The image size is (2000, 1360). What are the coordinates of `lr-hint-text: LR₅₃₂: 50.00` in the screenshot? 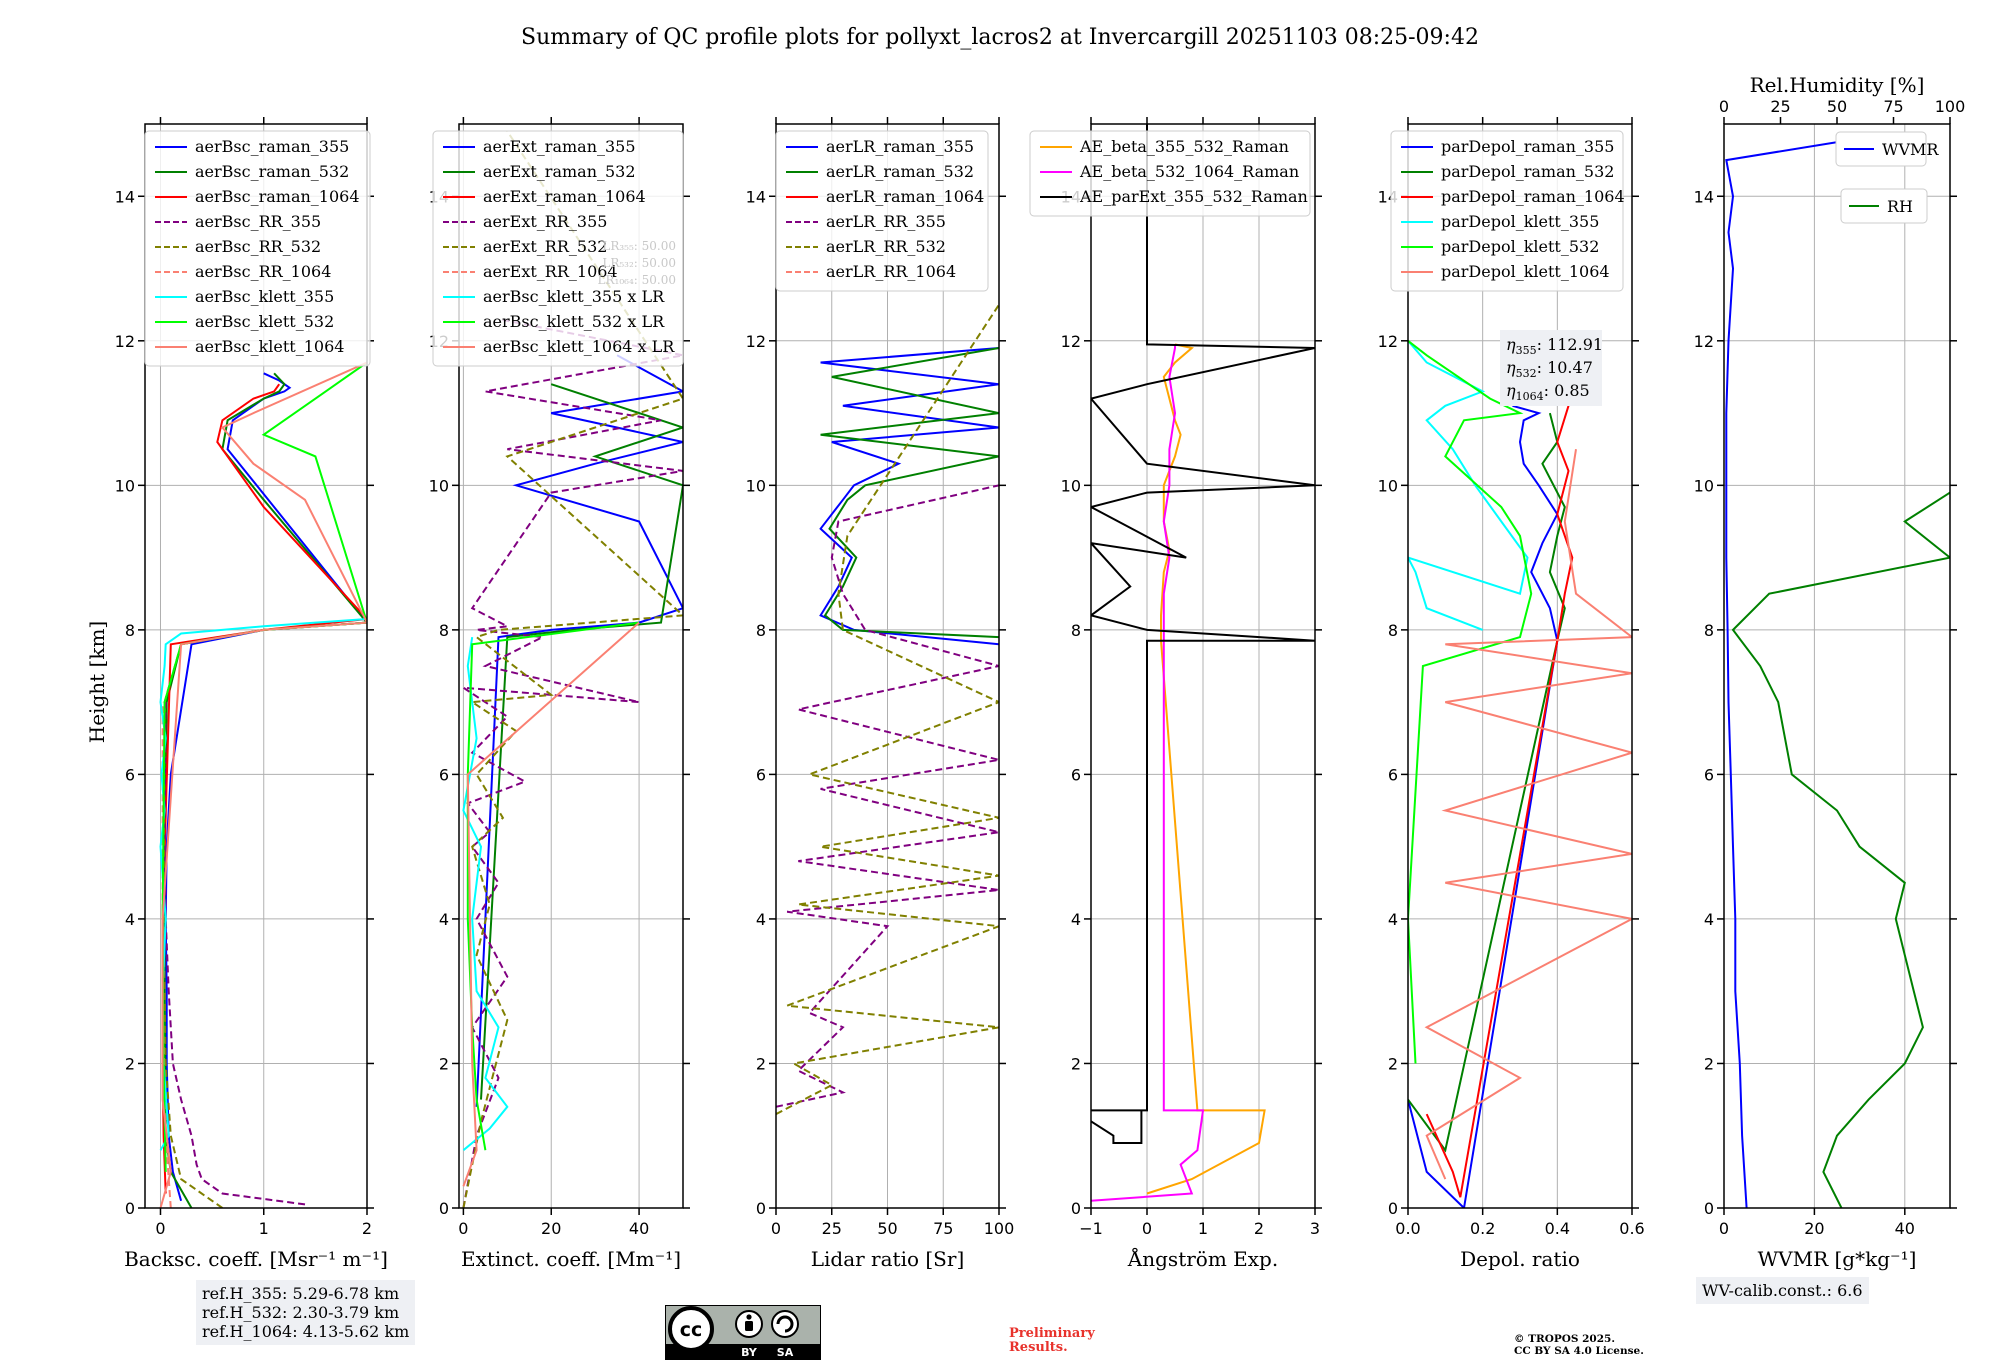 It's located at (639, 263).